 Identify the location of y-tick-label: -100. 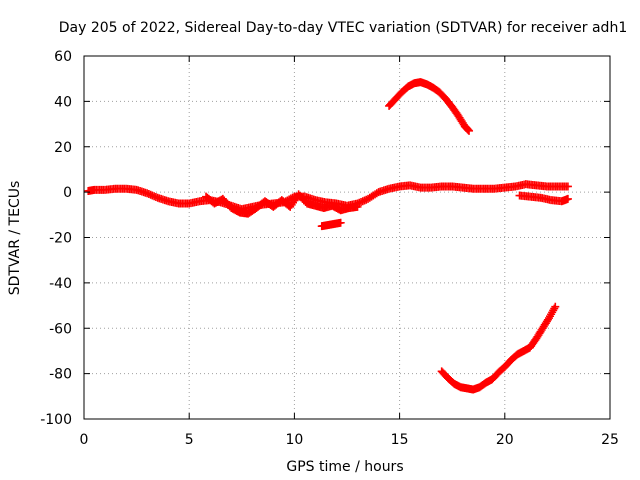
(56, 420).